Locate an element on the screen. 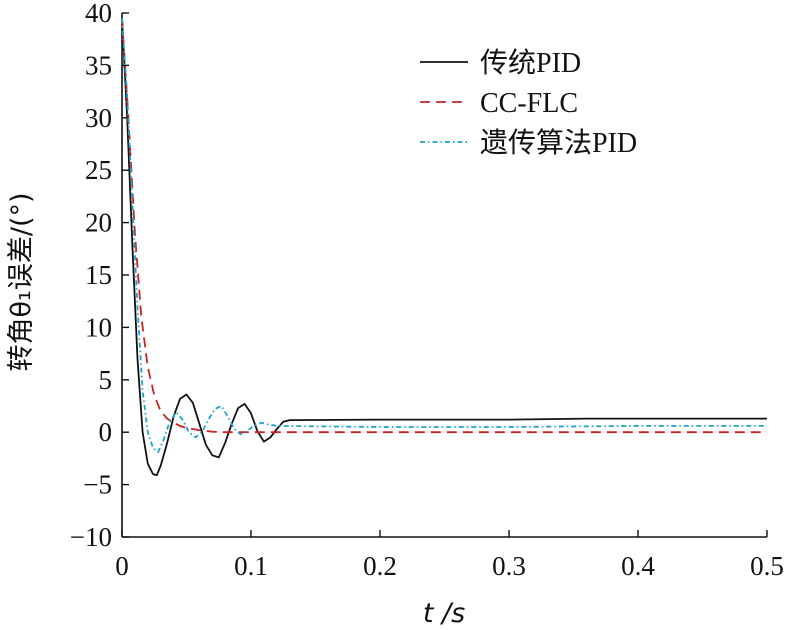  y-tick-label: −5 is located at coordinates (97, 485).